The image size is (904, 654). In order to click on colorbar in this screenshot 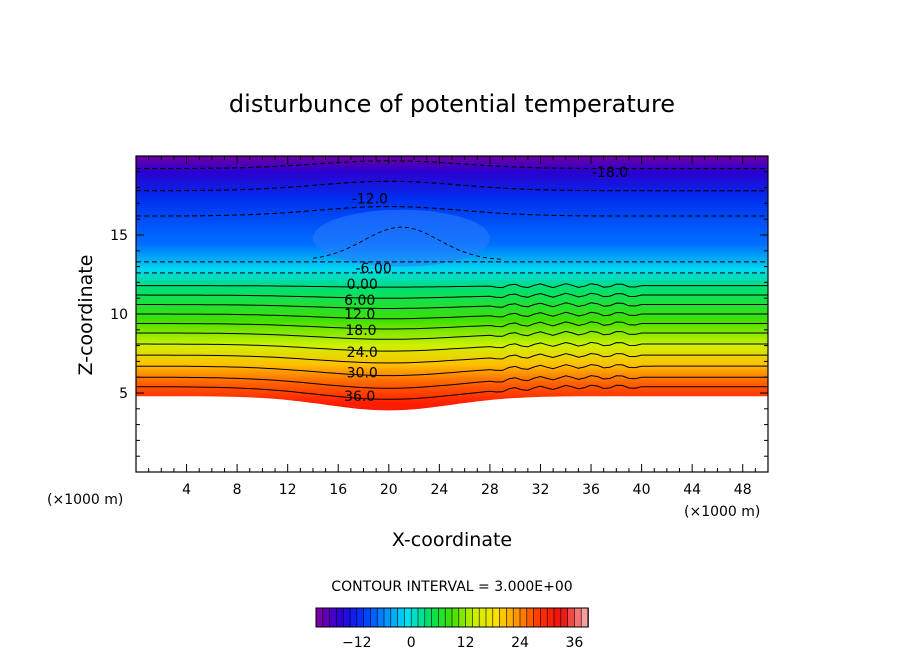, I will do `click(452, 617)`.